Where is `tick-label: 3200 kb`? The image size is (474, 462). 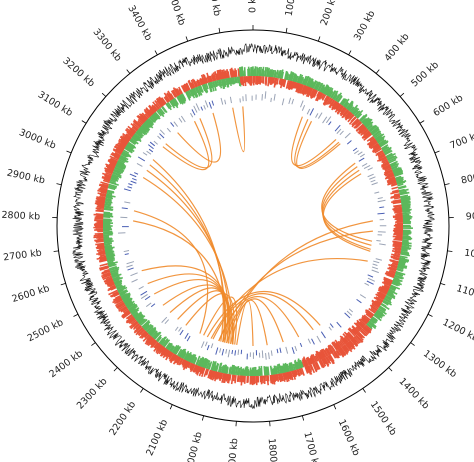
tick-label: 3200 kb is located at coordinates (78, 73).